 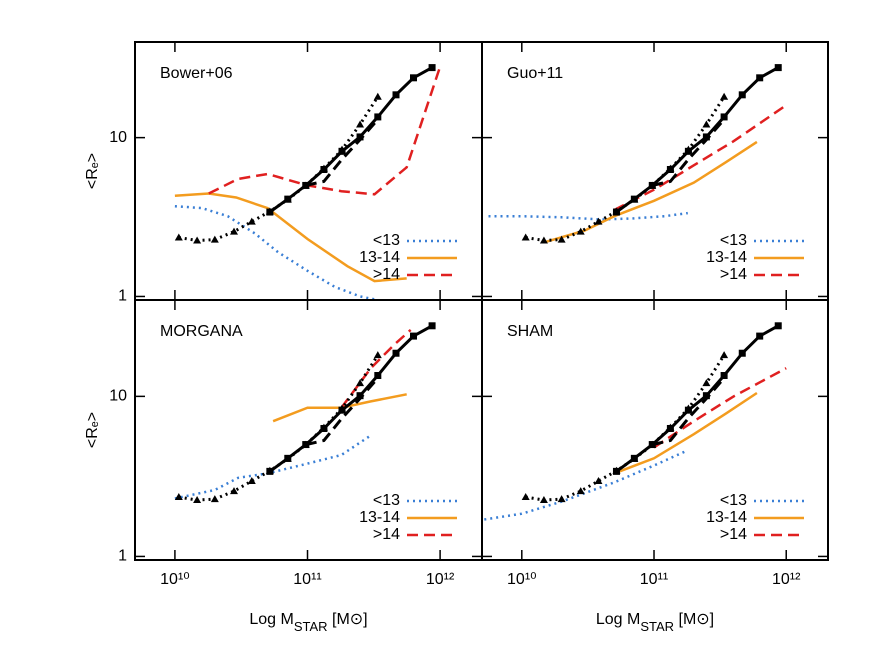 I want to click on panel-title: SHAM, so click(x=530, y=331).